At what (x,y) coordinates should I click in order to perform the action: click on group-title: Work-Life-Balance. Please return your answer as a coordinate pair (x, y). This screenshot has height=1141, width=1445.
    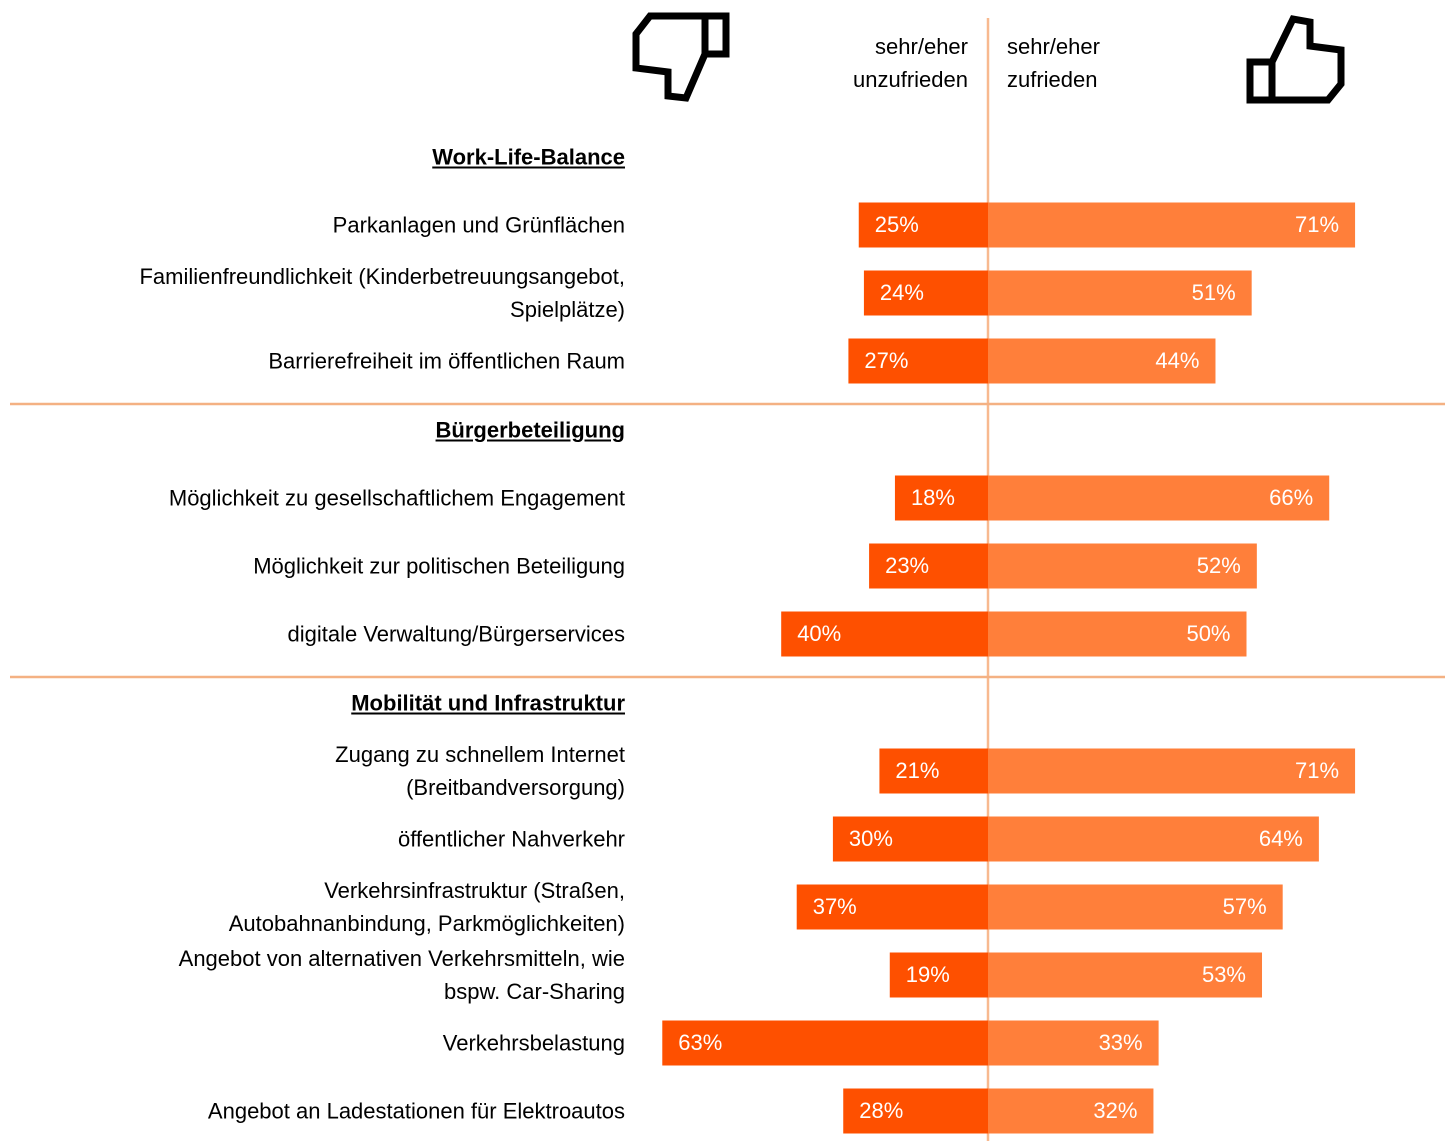
    Looking at the image, I should click on (528, 157).